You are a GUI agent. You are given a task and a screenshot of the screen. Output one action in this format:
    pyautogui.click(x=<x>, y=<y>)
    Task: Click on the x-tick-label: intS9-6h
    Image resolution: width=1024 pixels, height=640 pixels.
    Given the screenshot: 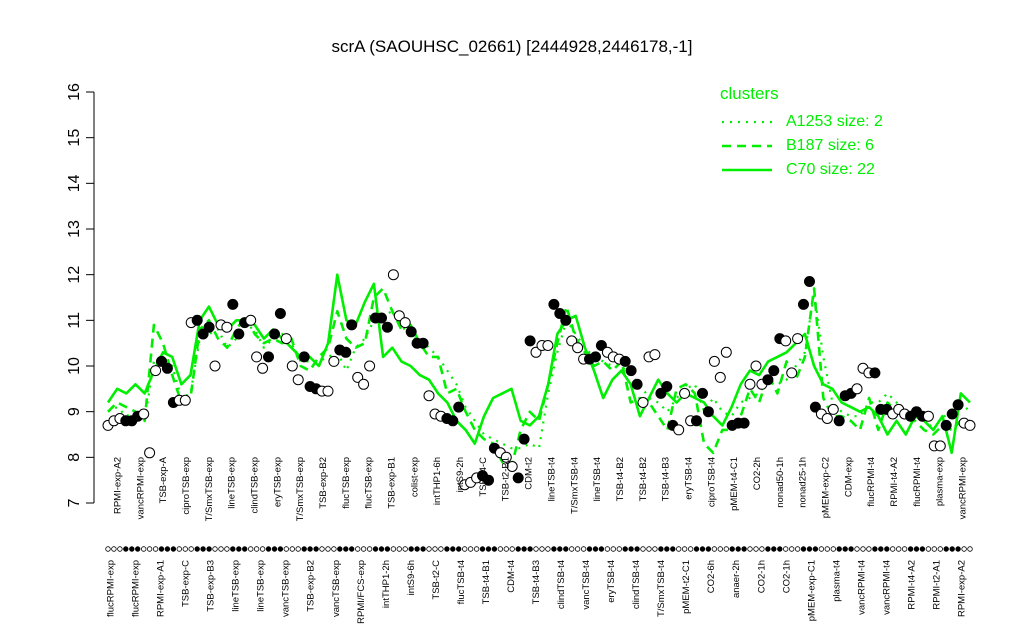 What is the action you would take?
    pyautogui.click(x=411, y=577)
    